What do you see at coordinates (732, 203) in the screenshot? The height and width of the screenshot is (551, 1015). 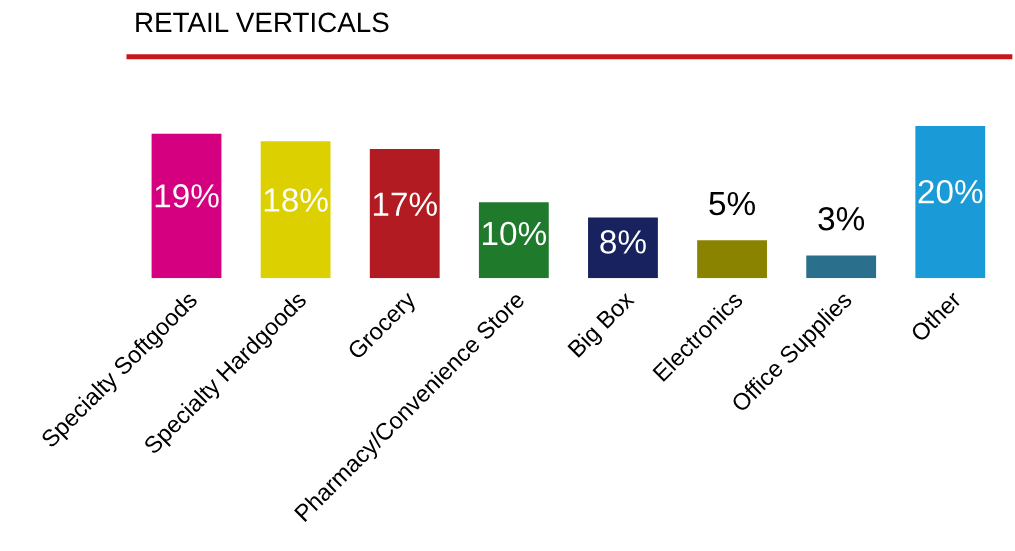 I see `data-label: 5%` at bounding box center [732, 203].